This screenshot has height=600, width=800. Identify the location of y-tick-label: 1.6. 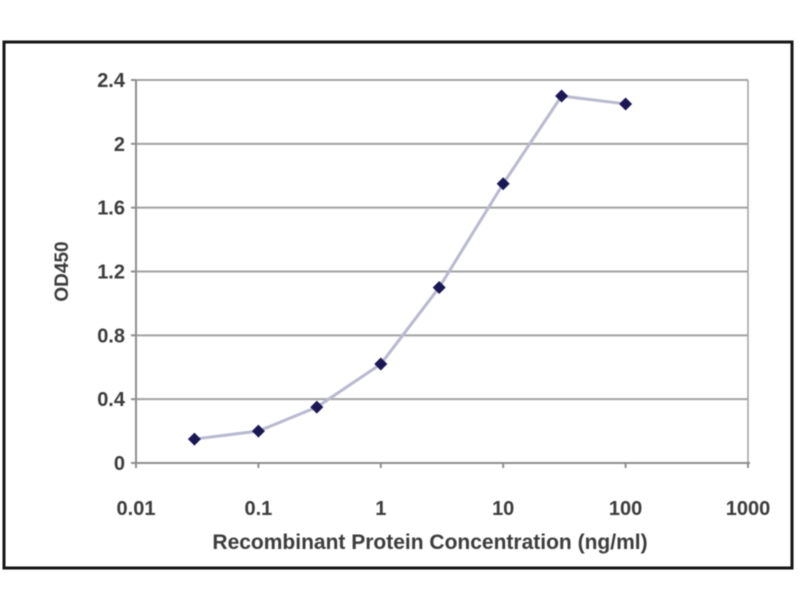
(111, 209).